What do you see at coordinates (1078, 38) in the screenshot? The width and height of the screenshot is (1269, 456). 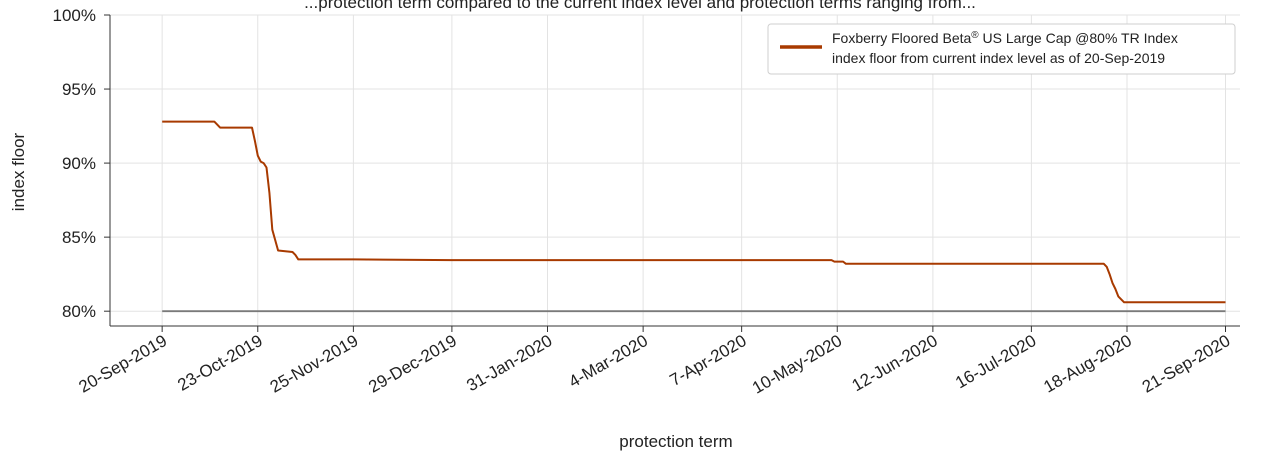 I see `legend-label-rest: US Large Cap @80% TR Index` at bounding box center [1078, 38].